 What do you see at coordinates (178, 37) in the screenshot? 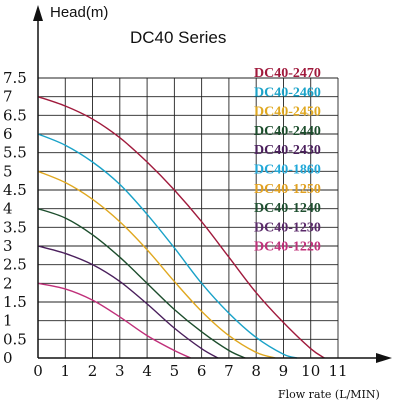
I see `chart-title: DC40 Series` at bounding box center [178, 37].